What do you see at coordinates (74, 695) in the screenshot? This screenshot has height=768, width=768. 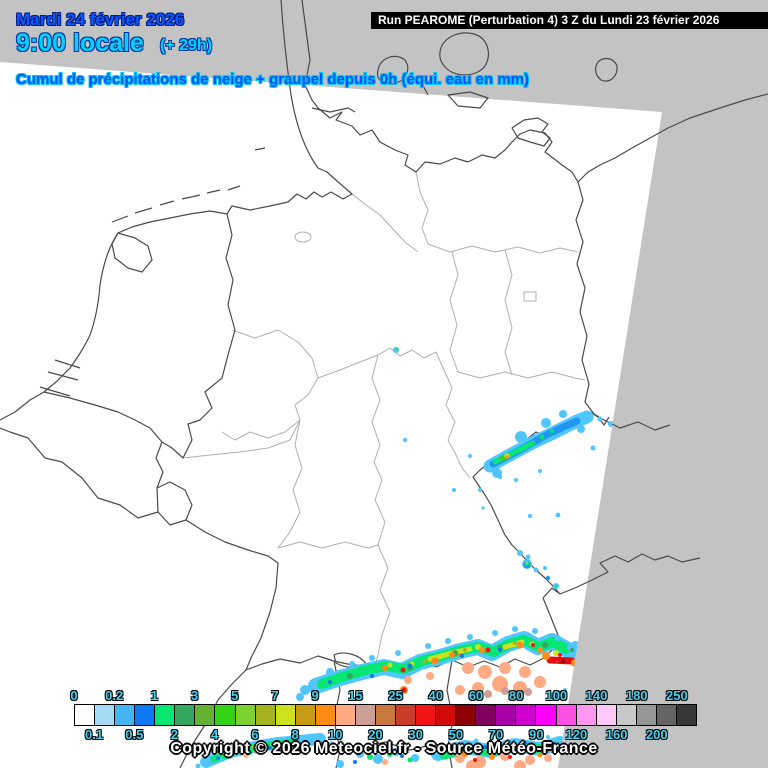 I see `legend-label: 0` at bounding box center [74, 695].